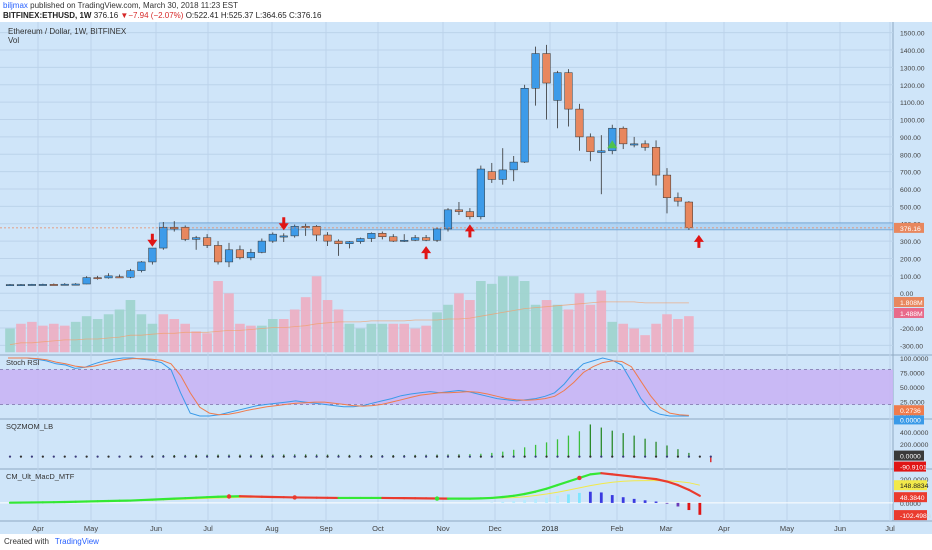 This screenshot has width=932, height=550. Describe the element at coordinates (912, 121) in the screenshot. I see `y-tick-label: 1000.00` at that location.